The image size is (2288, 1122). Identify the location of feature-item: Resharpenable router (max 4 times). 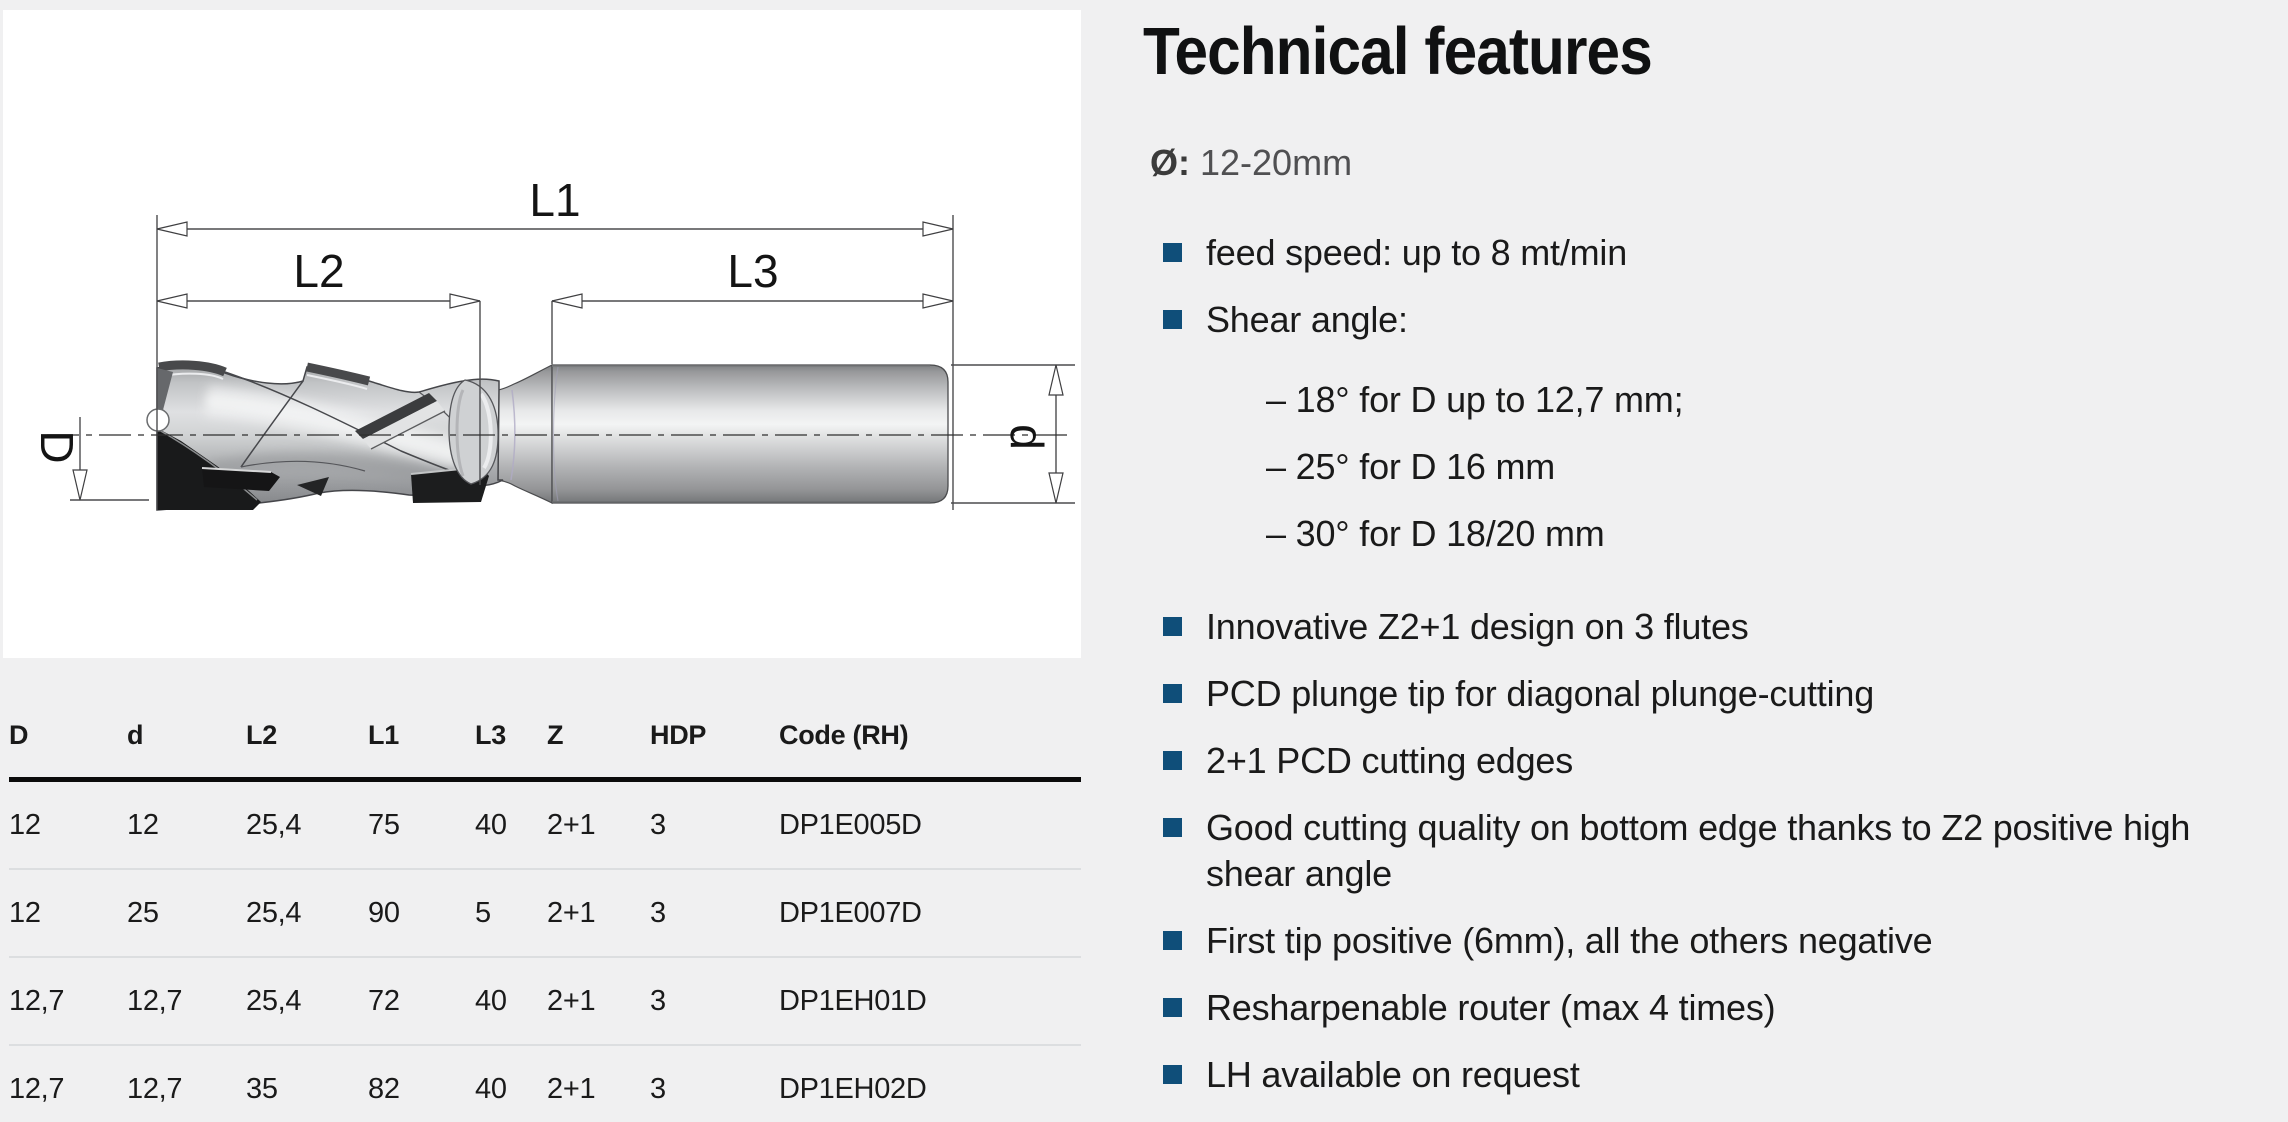
(1707, 1008).